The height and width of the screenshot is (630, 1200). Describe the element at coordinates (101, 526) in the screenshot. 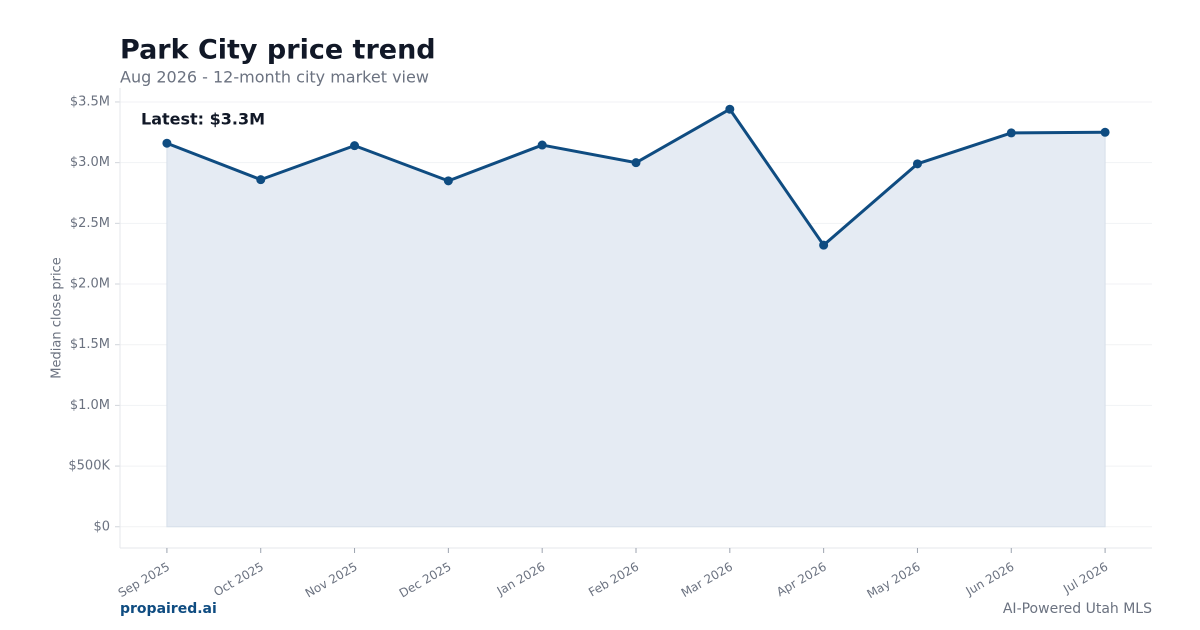

I see `y-tick-label: $0` at that location.